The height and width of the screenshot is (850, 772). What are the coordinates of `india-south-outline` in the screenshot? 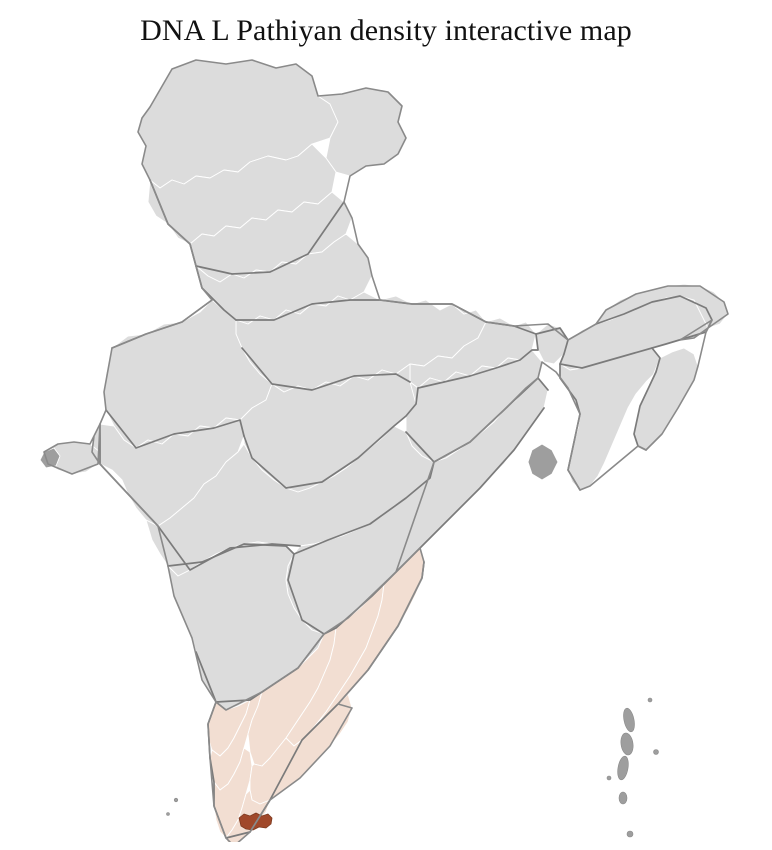 It's located at (316, 694).